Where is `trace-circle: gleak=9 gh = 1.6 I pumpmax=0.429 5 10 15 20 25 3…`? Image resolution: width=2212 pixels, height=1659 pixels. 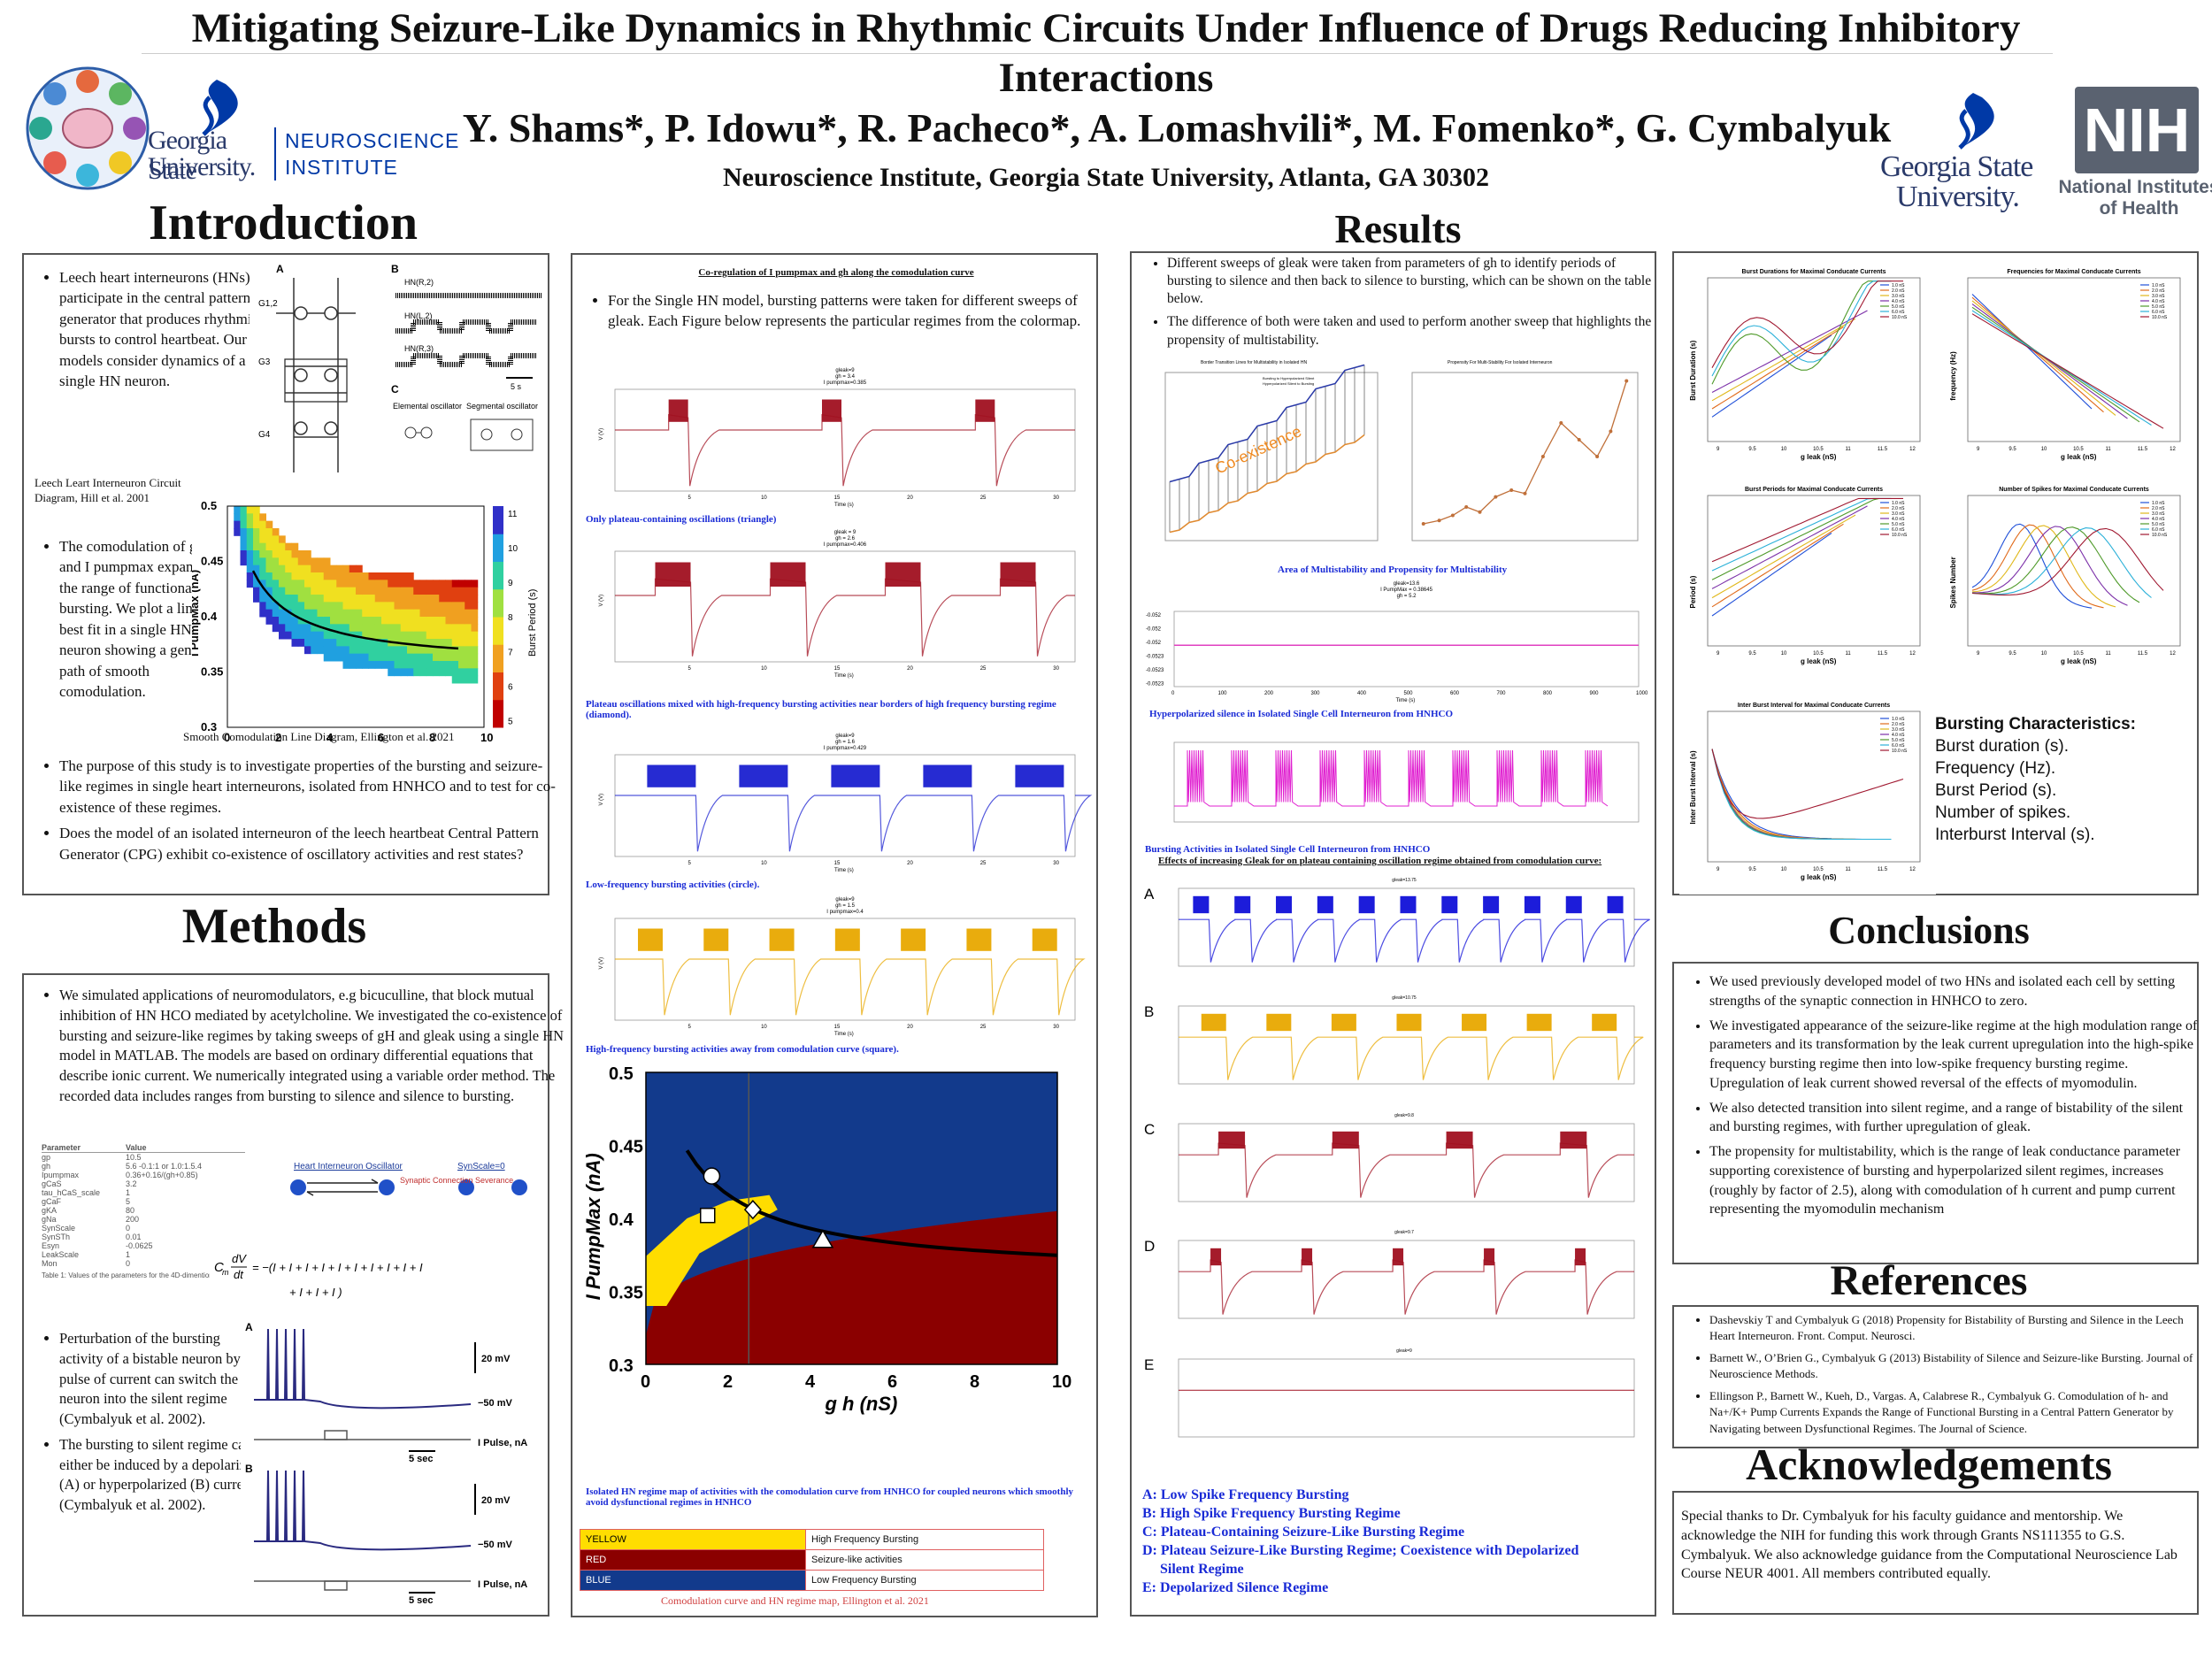 trace-circle: gleak=9 gh = 1.6 I pumpmax=0.429 5 10 15 20 25 3… is located at coordinates (837, 806).